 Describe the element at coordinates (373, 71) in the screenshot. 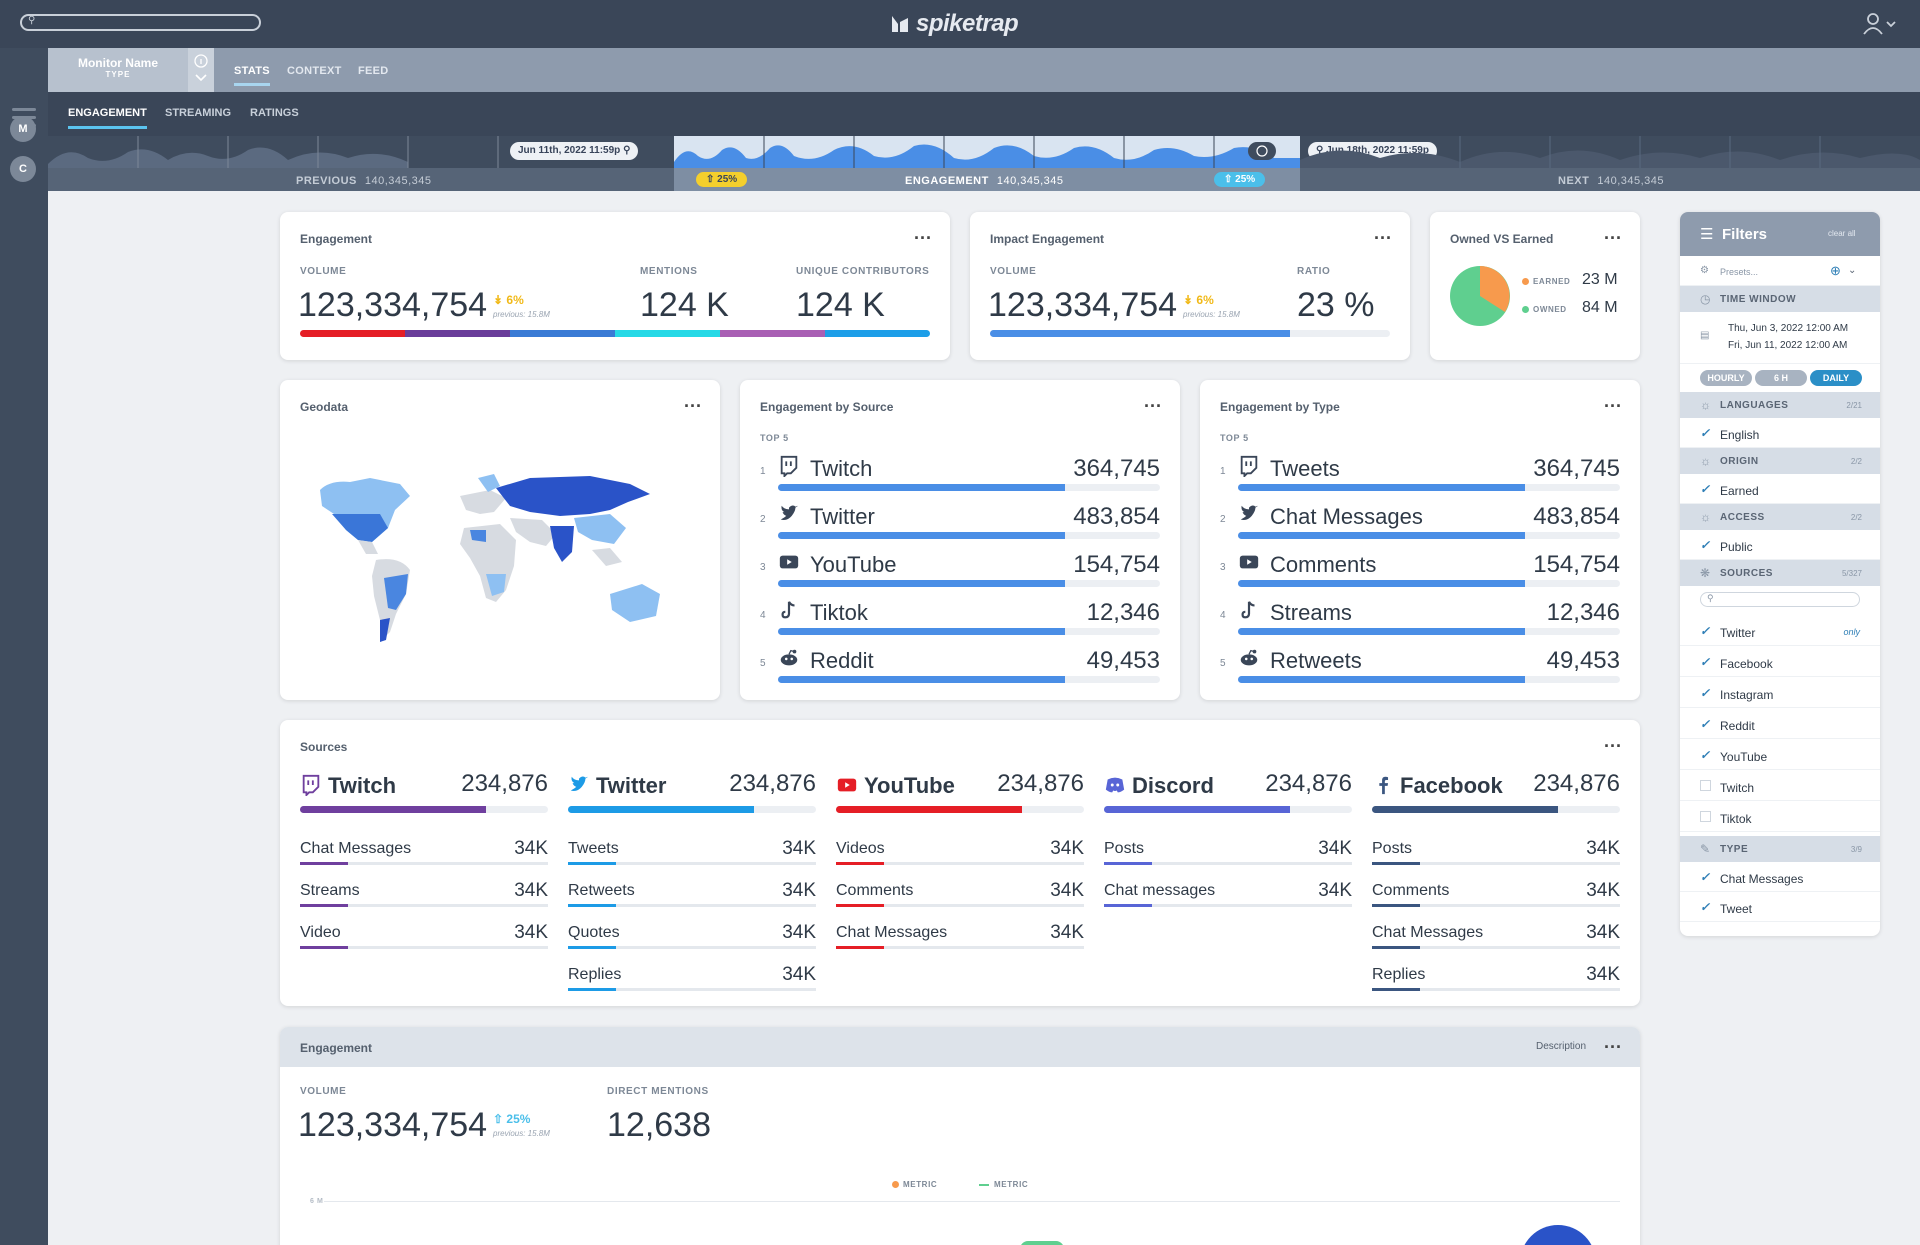

I see `tab-feed: FEED` at that location.